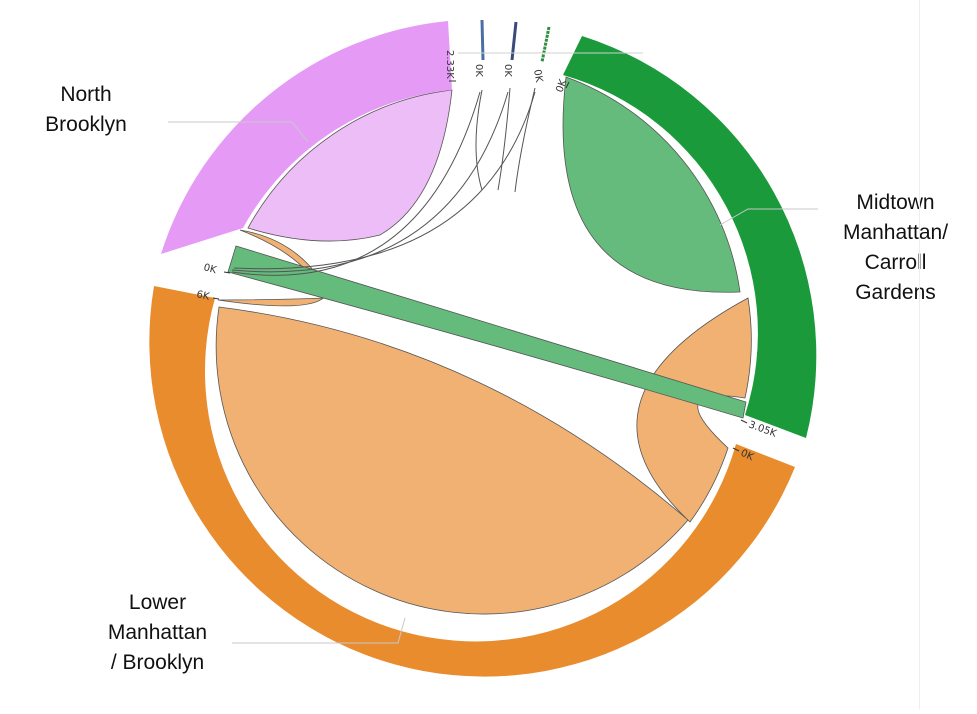 The height and width of the screenshot is (714, 977). Describe the element at coordinates (545, 44) in the screenshot. I see `arc-small-green` at that location.